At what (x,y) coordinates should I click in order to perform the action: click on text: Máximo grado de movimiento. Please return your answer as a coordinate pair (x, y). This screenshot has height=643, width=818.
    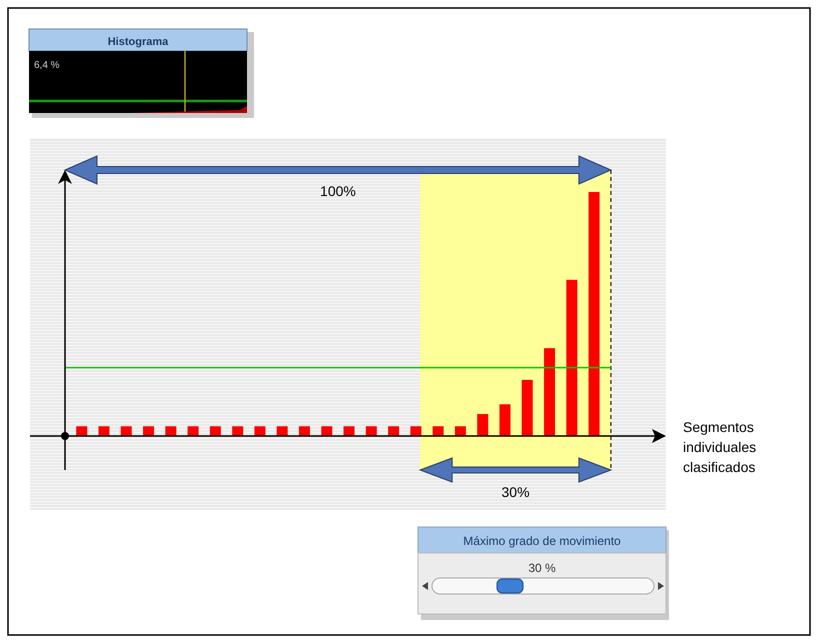
    Looking at the image, I should click on (542, 541).